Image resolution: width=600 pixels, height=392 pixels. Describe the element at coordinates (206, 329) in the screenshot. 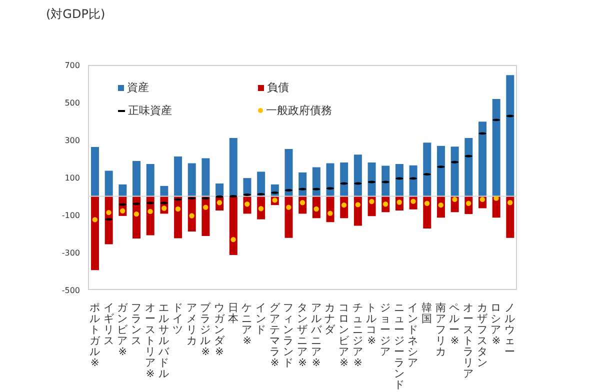

I see `x-tick-label: ブラジル※` at that location.